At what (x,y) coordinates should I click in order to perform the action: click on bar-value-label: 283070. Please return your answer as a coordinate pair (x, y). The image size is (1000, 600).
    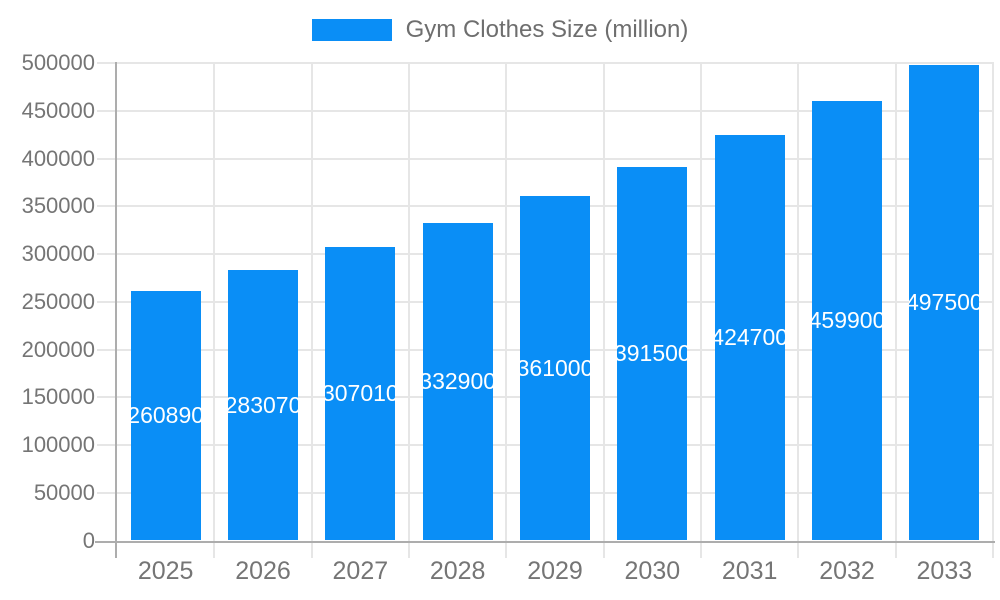
    Looking at the image, I should click on (263, 404).